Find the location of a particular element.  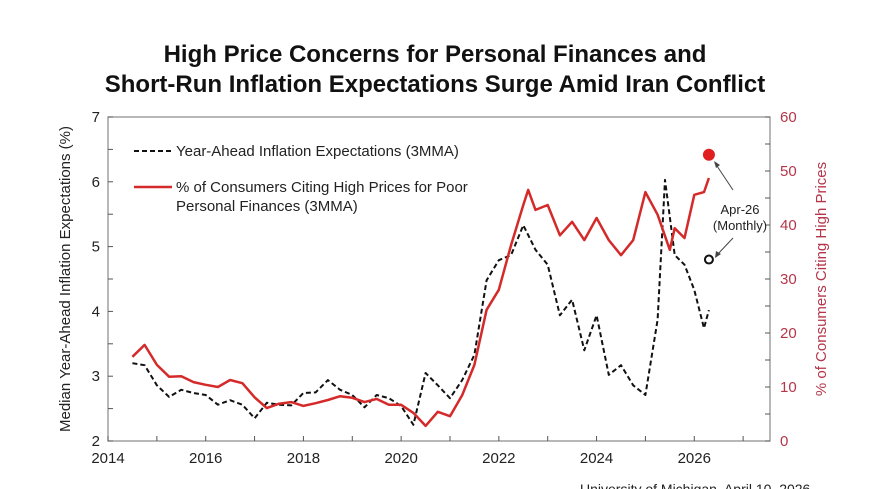

y-tick-label-right: 30 is located at coordinates (788, 279).